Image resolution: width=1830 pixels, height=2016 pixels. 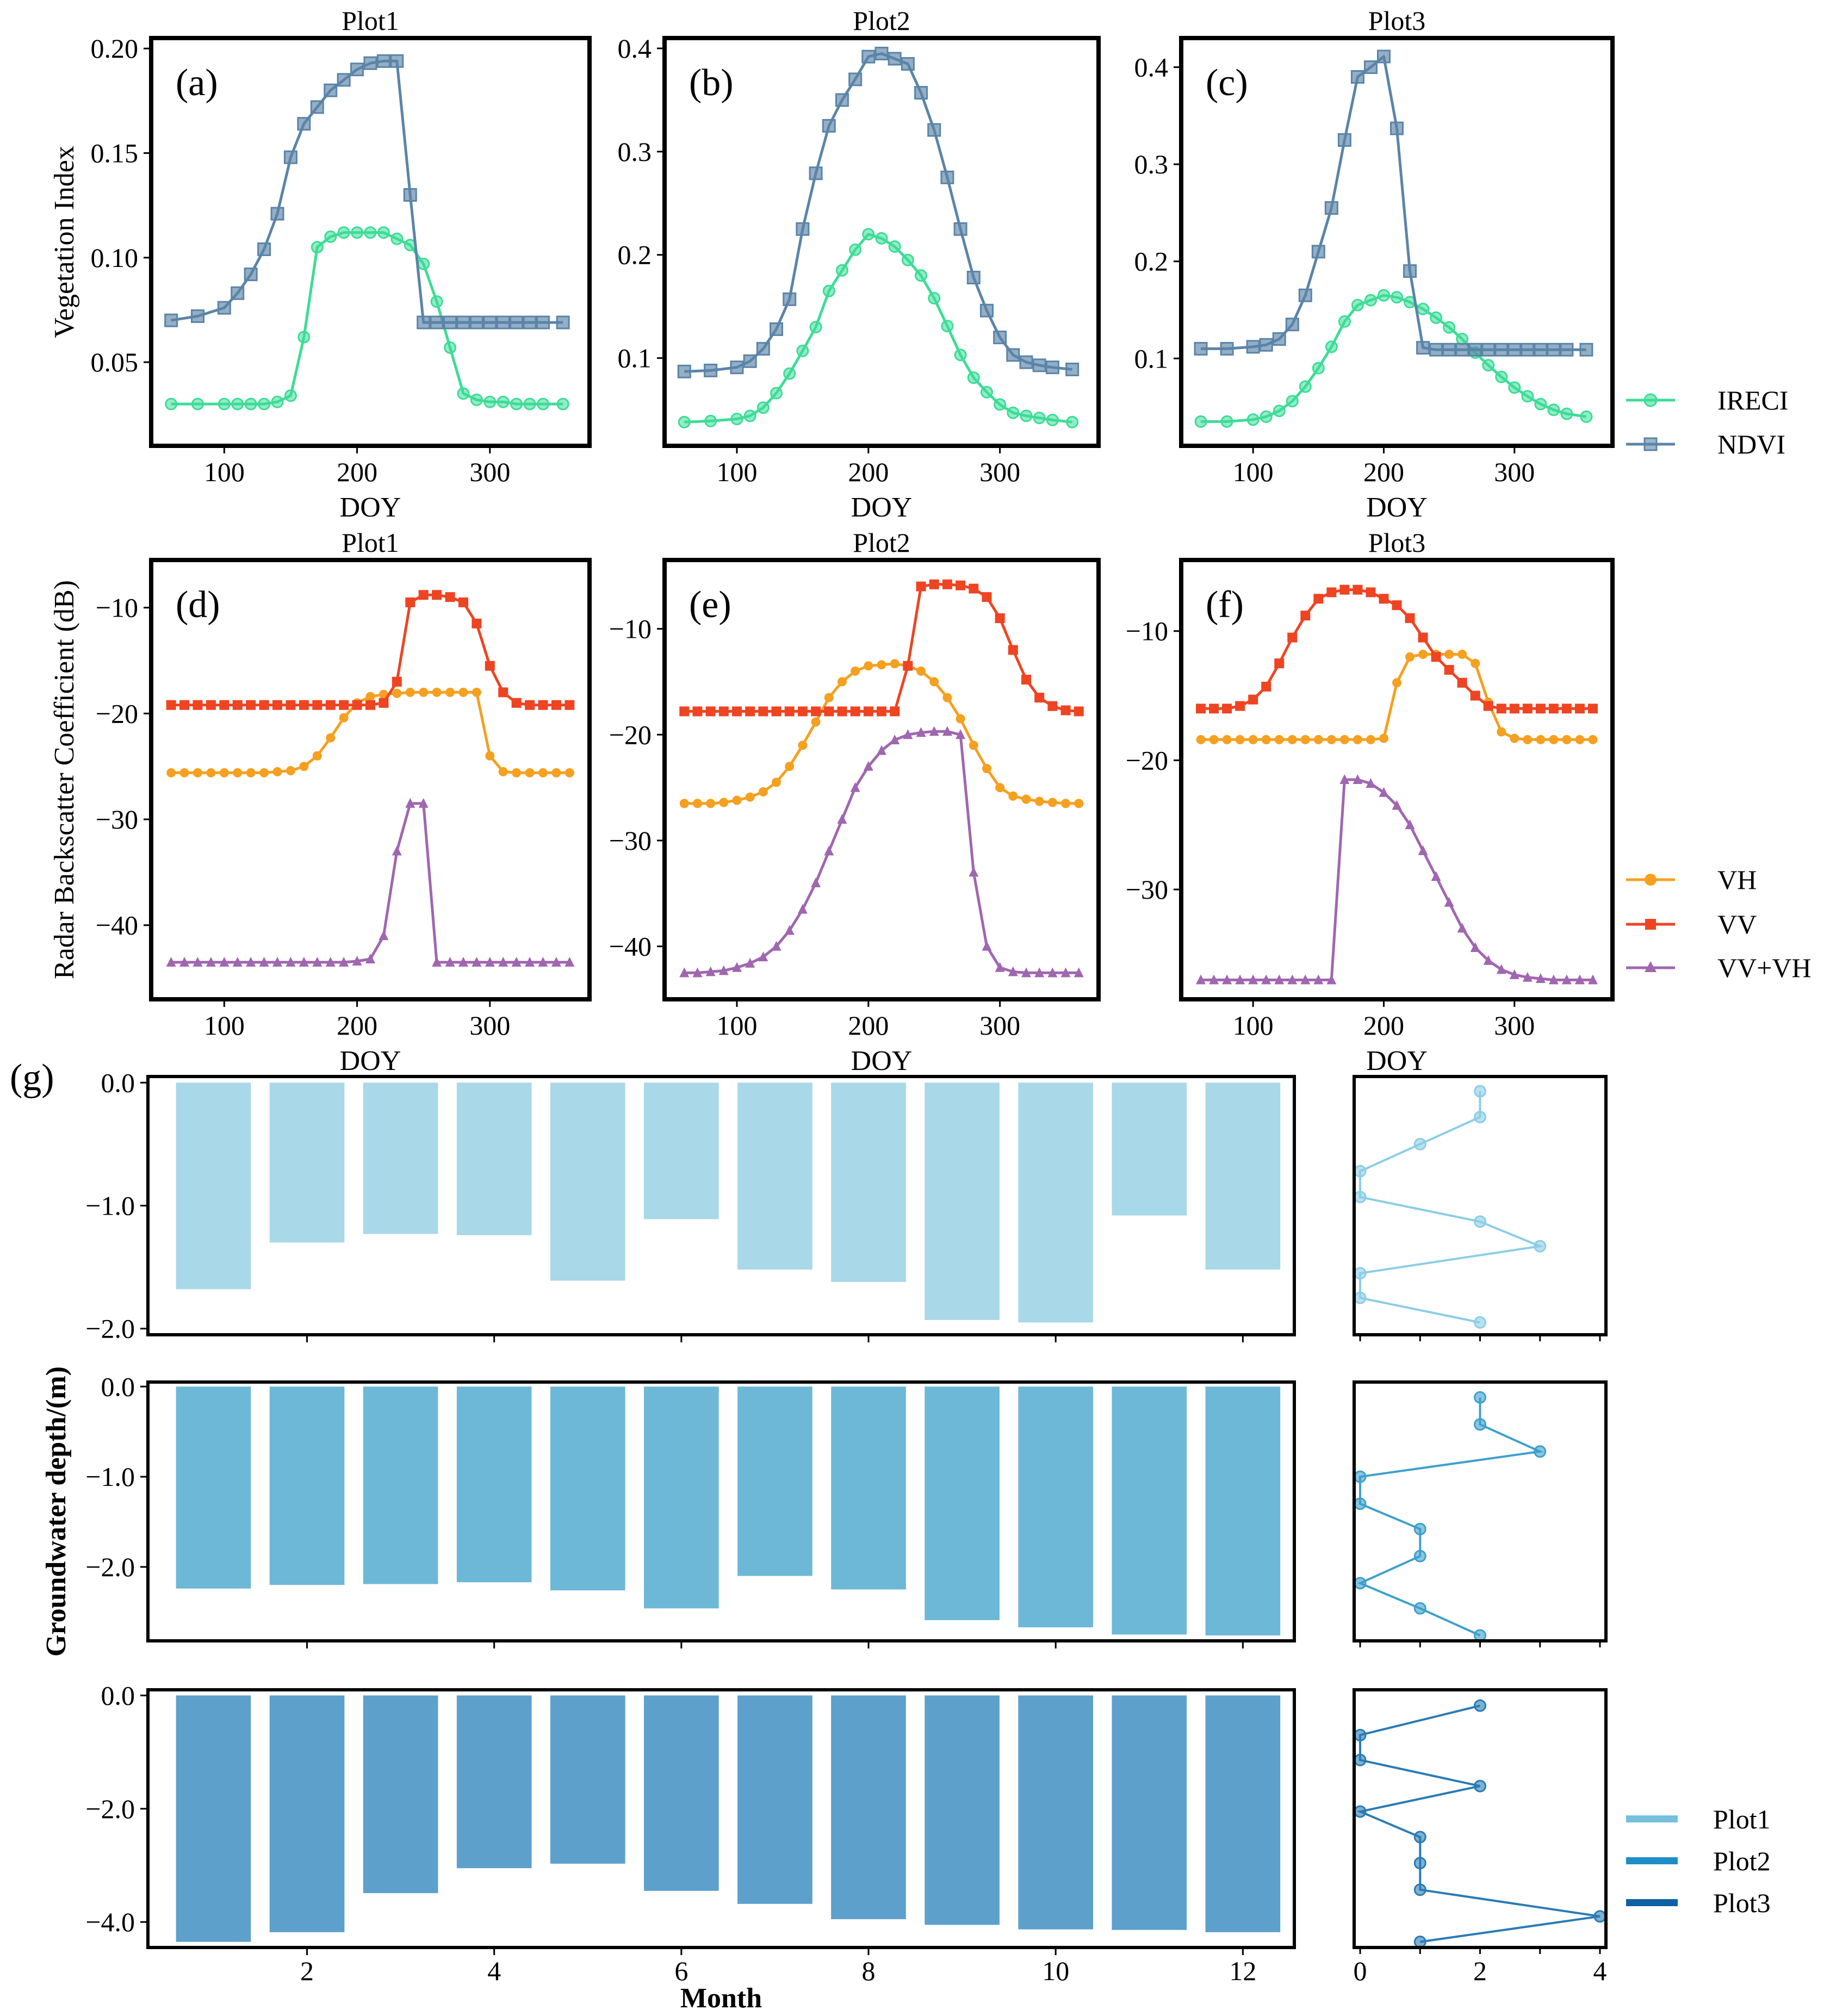 I want to click on y-tick-label: −40, so click(x=630, y=946).